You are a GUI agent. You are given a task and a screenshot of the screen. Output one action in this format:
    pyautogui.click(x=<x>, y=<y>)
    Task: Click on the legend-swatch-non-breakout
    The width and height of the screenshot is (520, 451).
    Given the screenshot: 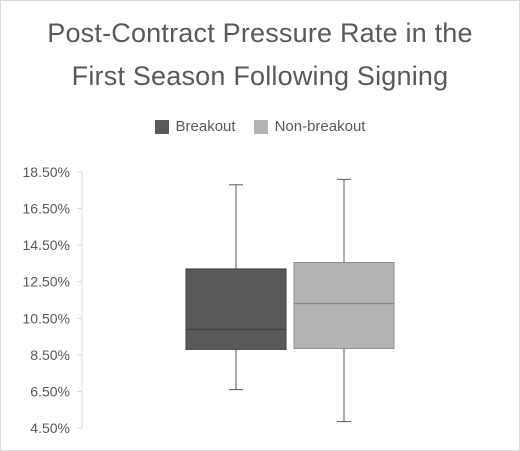 What is the action you would take?
    pyautogui.click(x=260, y=126)
    